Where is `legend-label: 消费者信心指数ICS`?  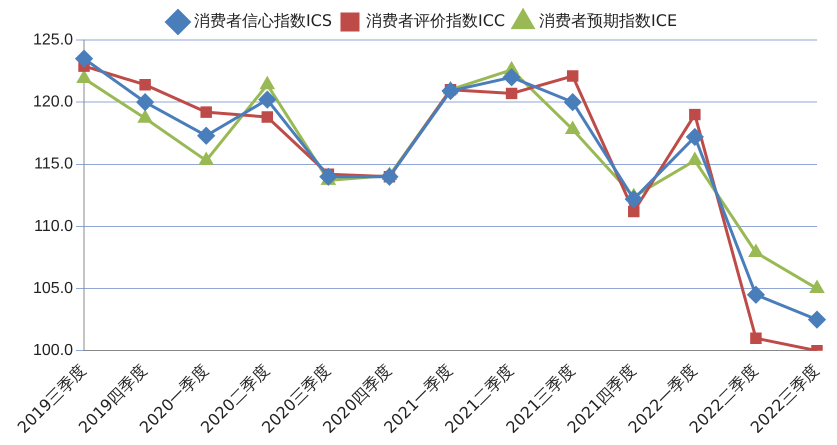
legend-label: 消费者信心指数ICS is located at coordinates (263, 20).